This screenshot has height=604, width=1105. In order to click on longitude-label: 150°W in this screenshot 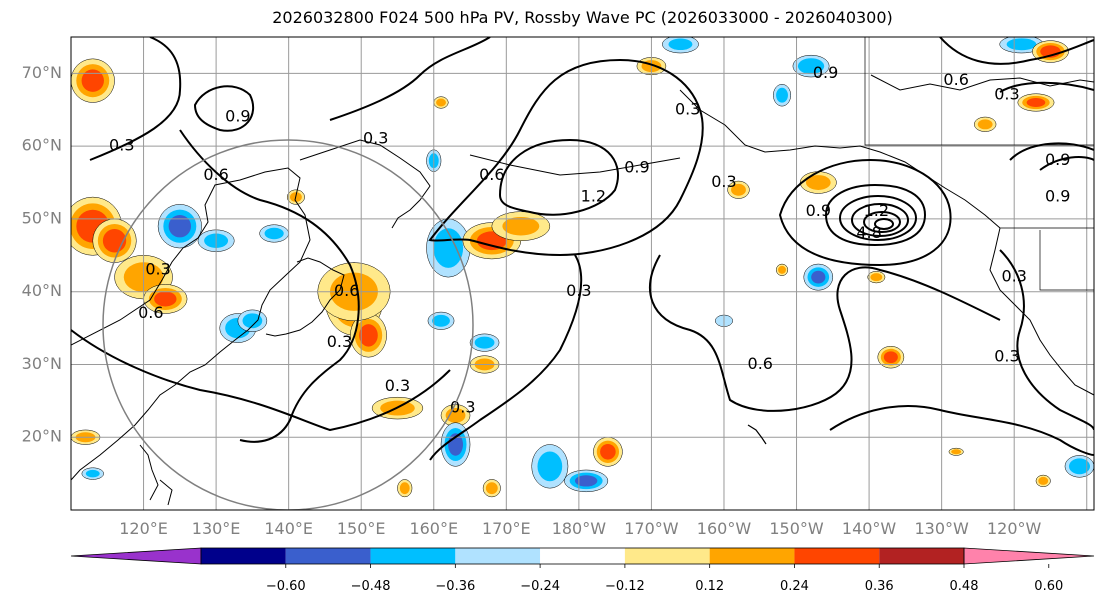, I will do `click(796, 528)`.